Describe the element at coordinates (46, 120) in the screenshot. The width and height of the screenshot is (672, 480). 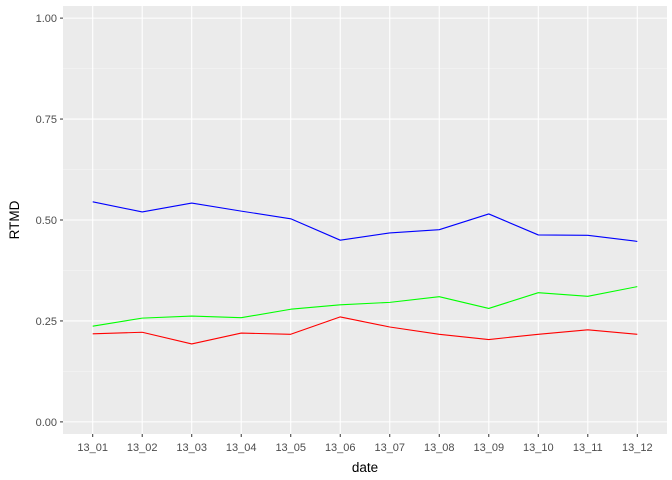
I see `y-tick-label: 0.75` at that location.